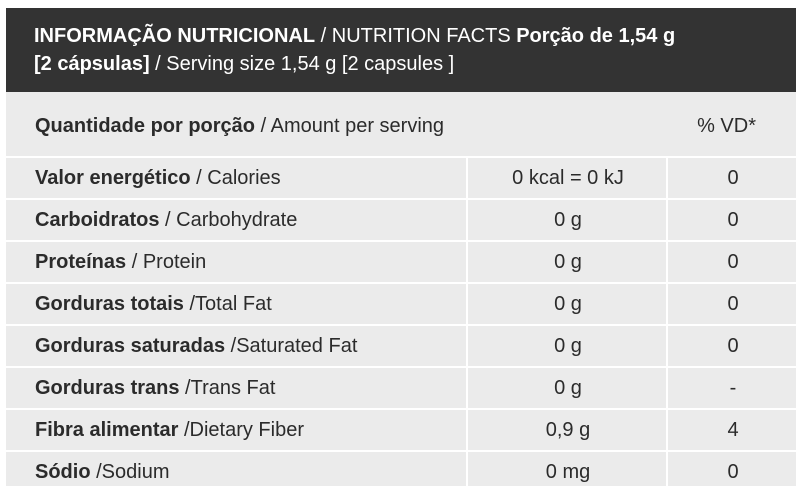 The height and width of the screenshot is (492, 806). Describe the element at coordinates (401, 219) in the screenshot. I see `table-row: Carboidratos / Carbohydrate 0 g 0` at that location.